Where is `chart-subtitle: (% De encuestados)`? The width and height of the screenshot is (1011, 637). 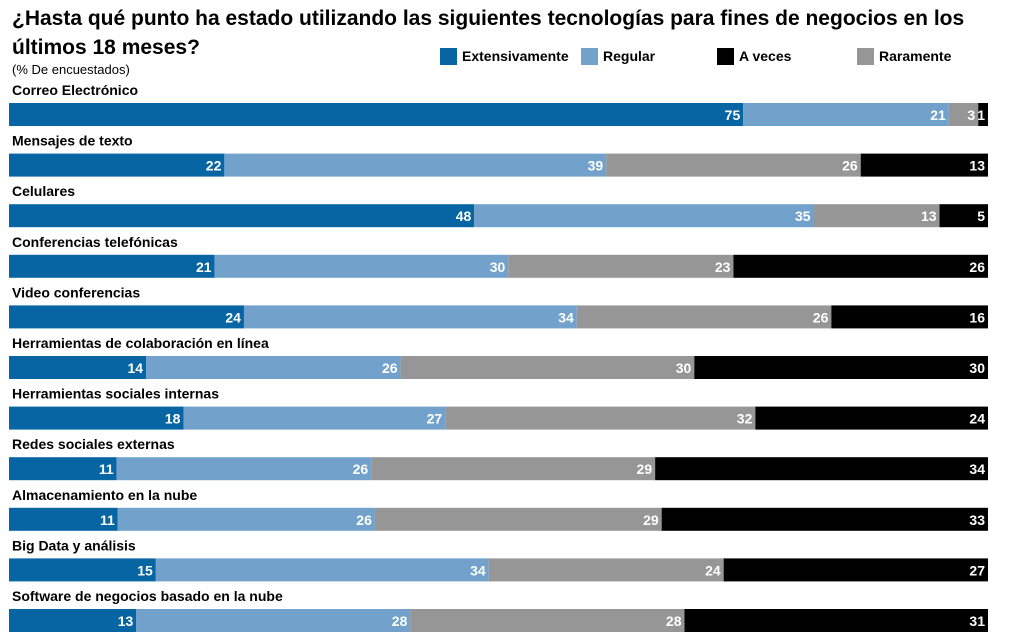
chart-subtitle: (% De encuestados) is located at coordinates (71, 69).